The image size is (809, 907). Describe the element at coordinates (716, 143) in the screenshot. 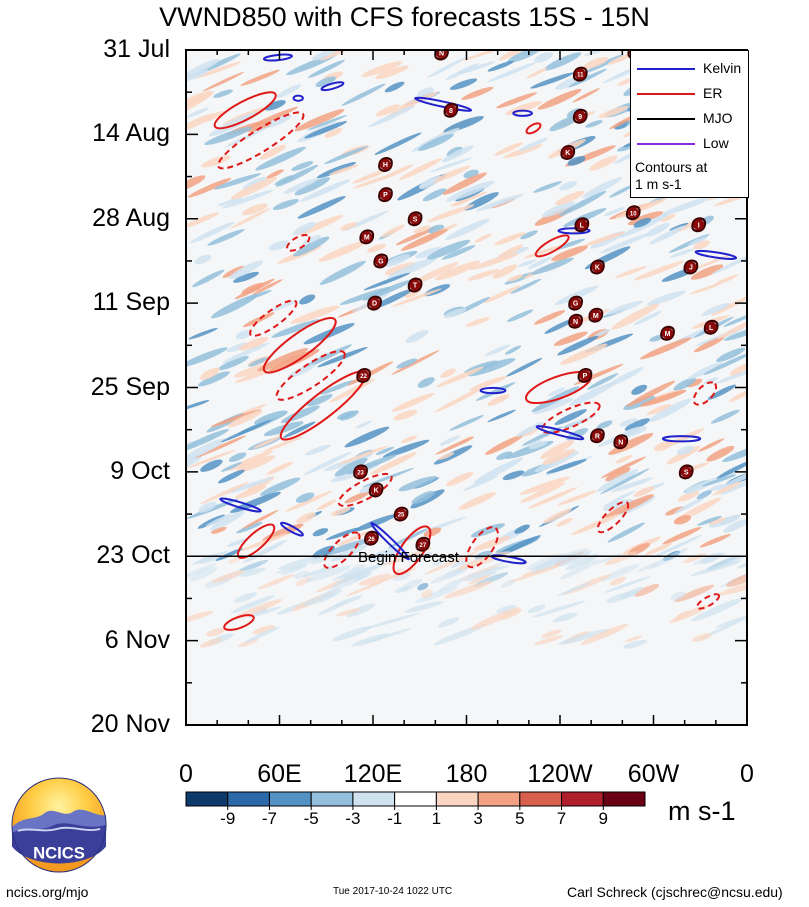

I see `legend-label-low: Low` at that location.